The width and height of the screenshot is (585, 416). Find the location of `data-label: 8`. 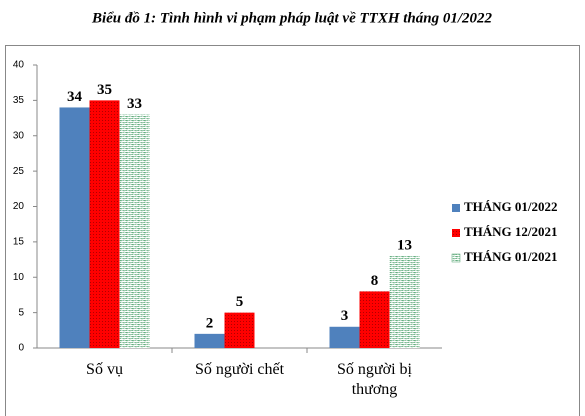

data-label: 8 is located at coordinates (375, 281).